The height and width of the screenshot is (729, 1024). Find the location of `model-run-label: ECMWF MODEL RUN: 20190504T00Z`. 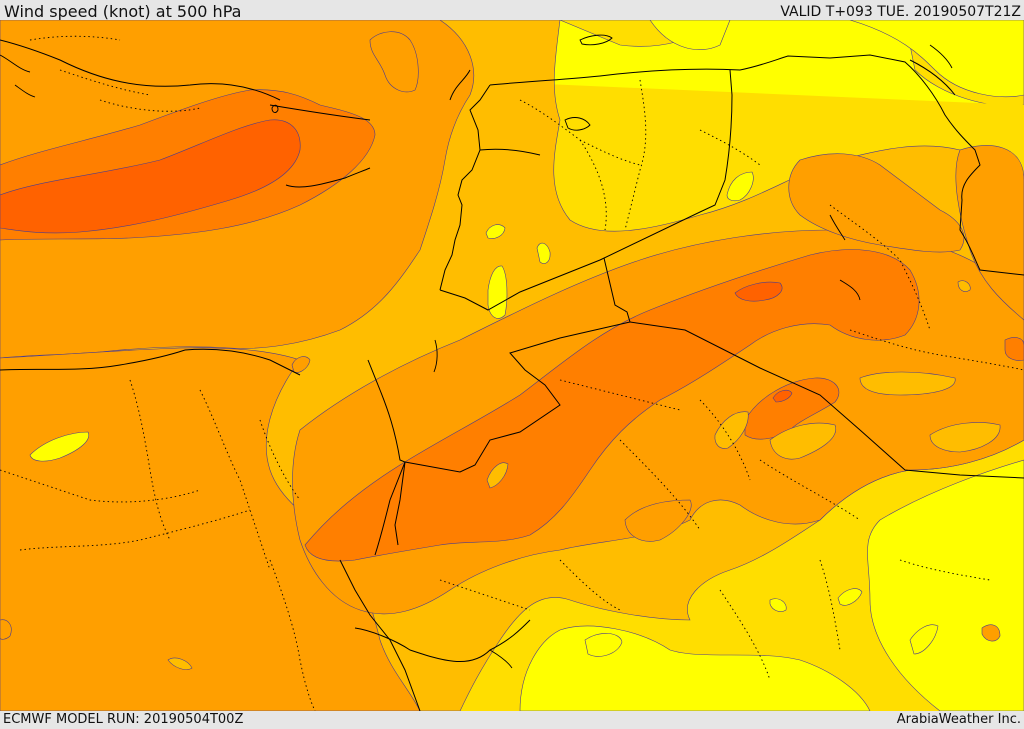

model-run-label: ECMWF MODEL RUN: 20190504T00Z is located at coordinates (123, 719).